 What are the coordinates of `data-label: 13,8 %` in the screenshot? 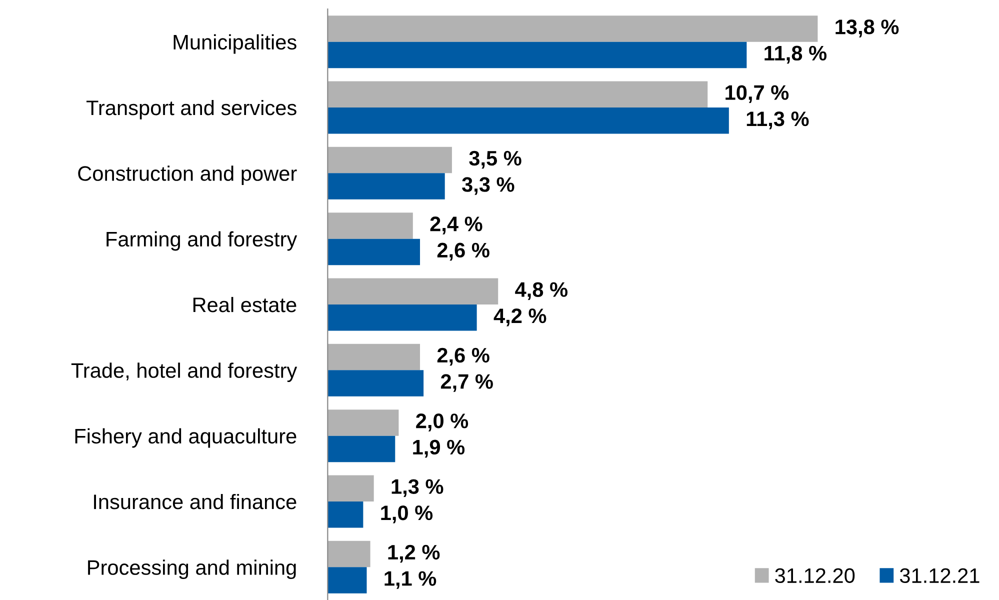 It's located at (867, 29).